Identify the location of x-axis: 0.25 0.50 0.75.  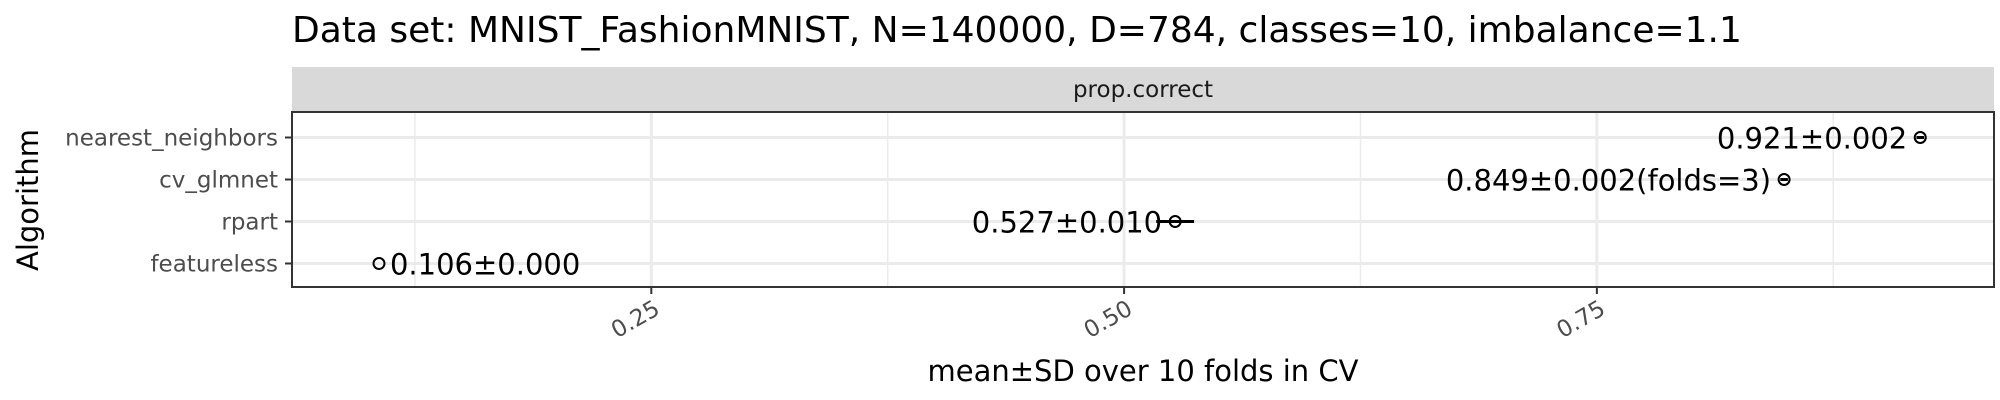
(1108, 315).